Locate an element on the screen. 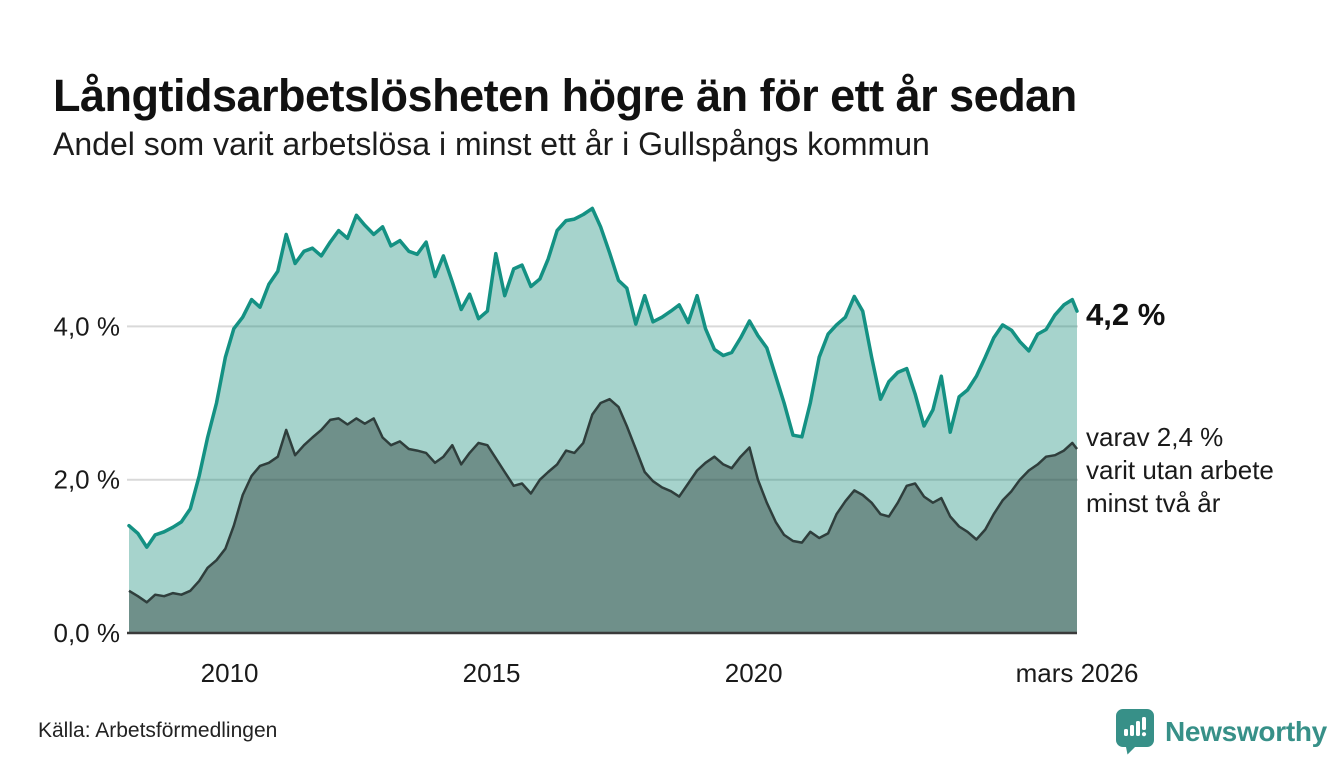  x-axis-tick-label: 2020 is located at coordinates (754, 673).